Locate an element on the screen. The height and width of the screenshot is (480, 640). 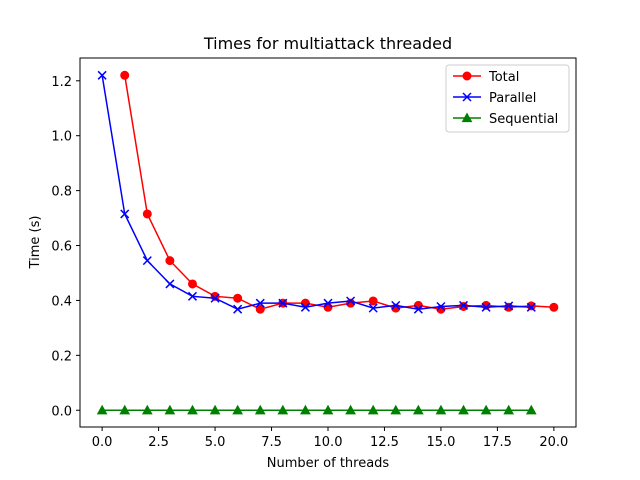
legend-item-total: Total is located at coordinates (486, 77).